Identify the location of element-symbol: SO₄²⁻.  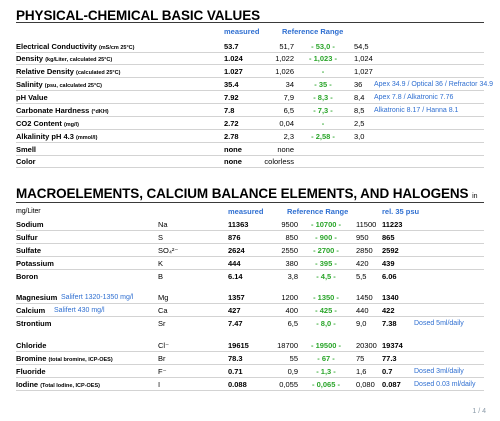
(168, 250).